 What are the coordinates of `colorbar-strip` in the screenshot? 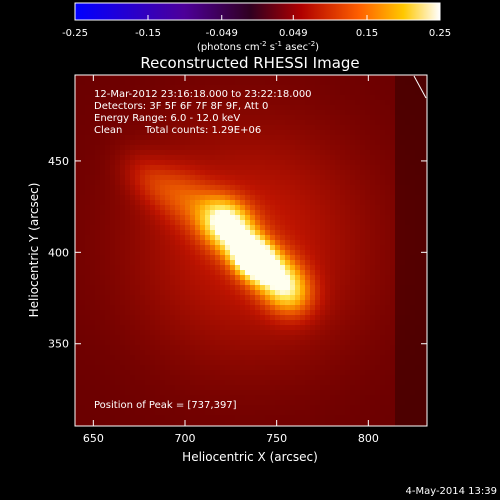 It's located at (257, 11).